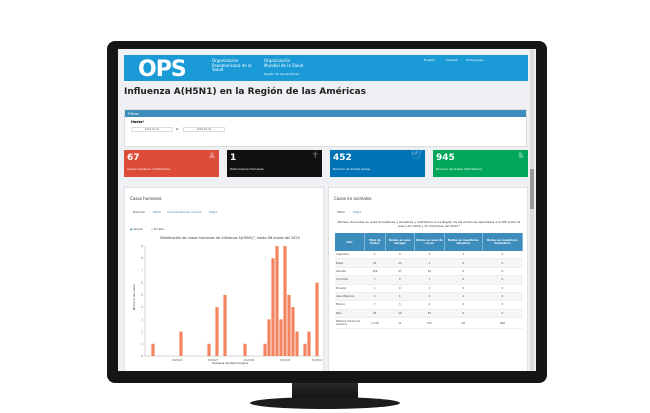  Describe the element at coordinates (429, 60) in the screenshot. I see `lang-english: English` at that location.